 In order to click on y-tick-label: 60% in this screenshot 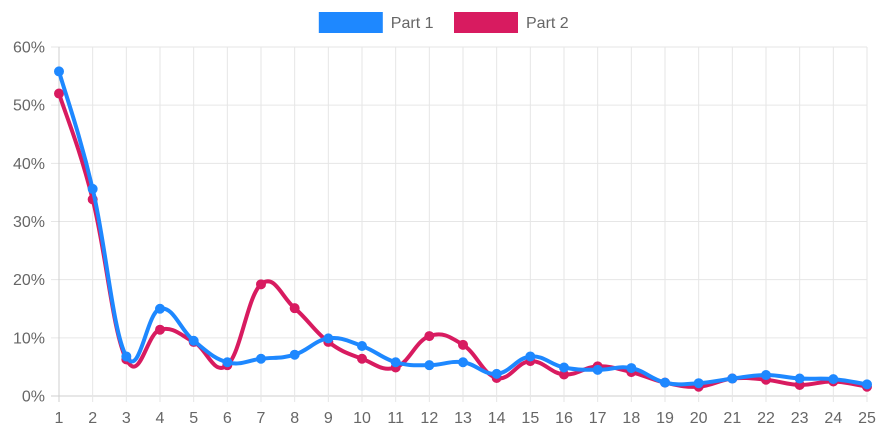, I will do `click(29, 48)`.